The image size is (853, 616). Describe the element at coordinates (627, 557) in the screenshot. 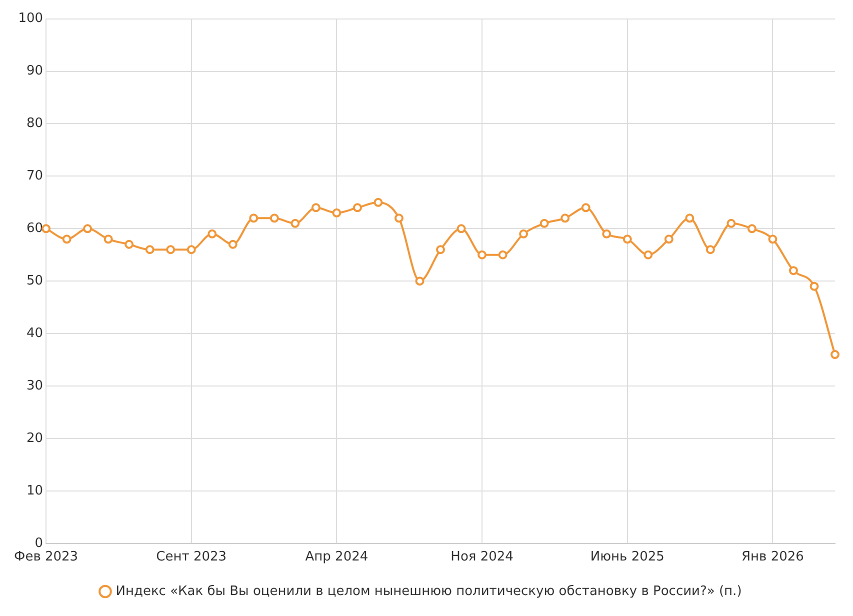

I see `x-tick-label: Июнь 2025` at that location.